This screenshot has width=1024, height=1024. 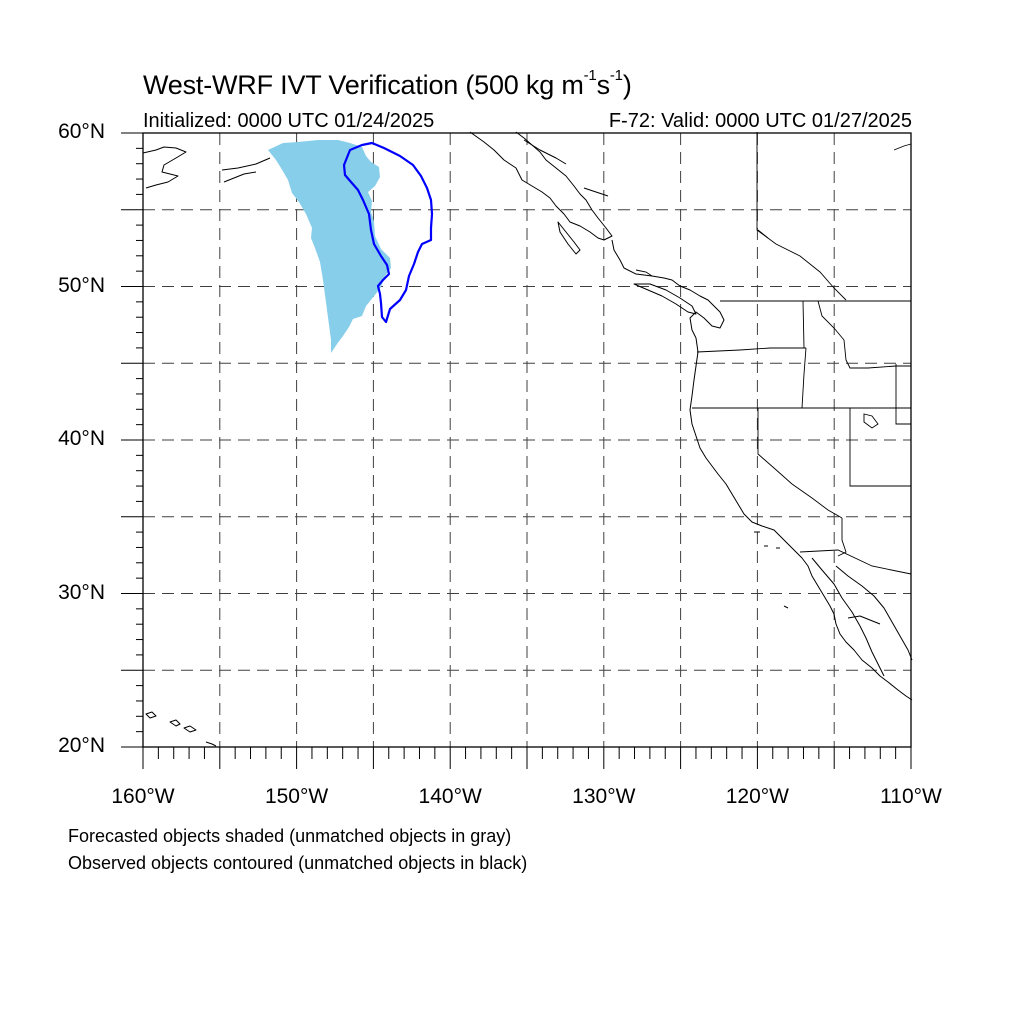 I want to click on lon-label: 110°W, so click(x=911, y=796).